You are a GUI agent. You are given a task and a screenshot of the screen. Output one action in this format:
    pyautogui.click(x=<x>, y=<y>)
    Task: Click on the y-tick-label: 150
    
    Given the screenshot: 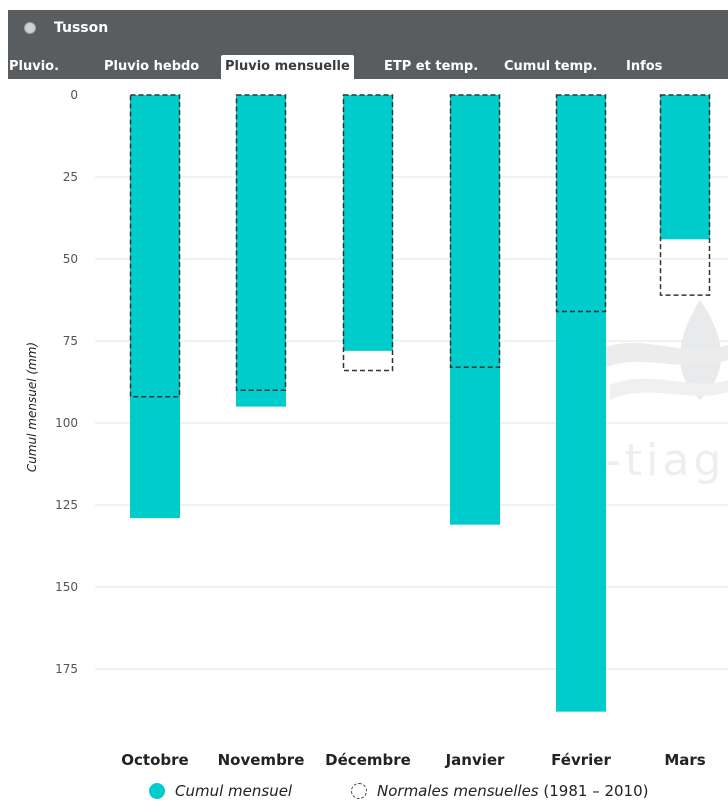 What is the action you would take?
    pyautogui.click(x=66, y=587)
    